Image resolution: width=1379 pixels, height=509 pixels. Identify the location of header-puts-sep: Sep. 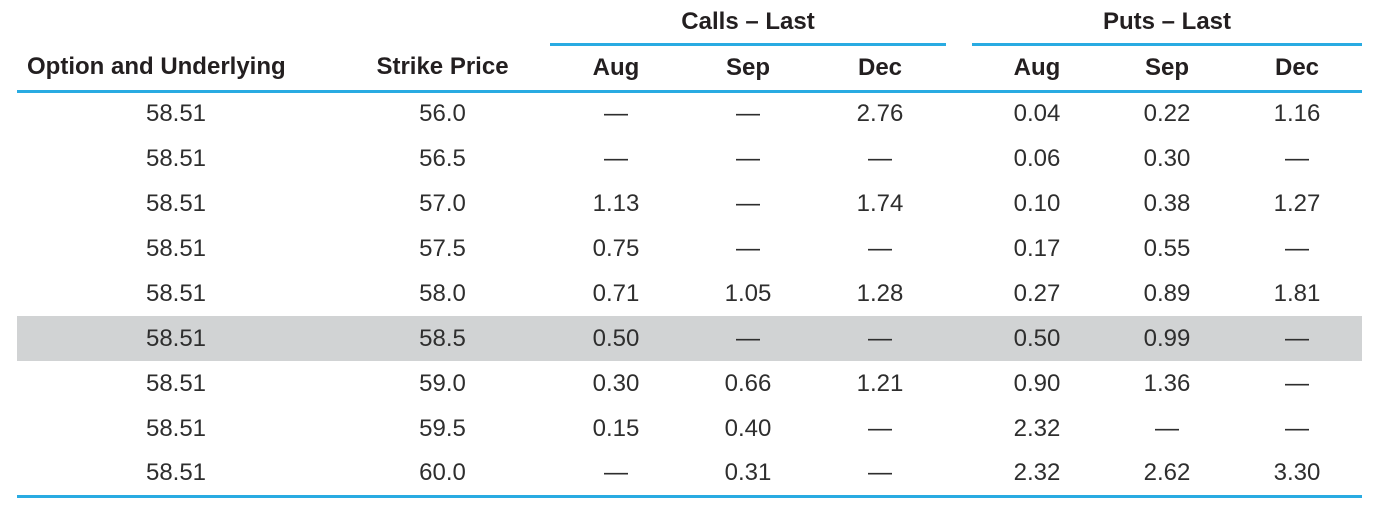
(1167, 68).